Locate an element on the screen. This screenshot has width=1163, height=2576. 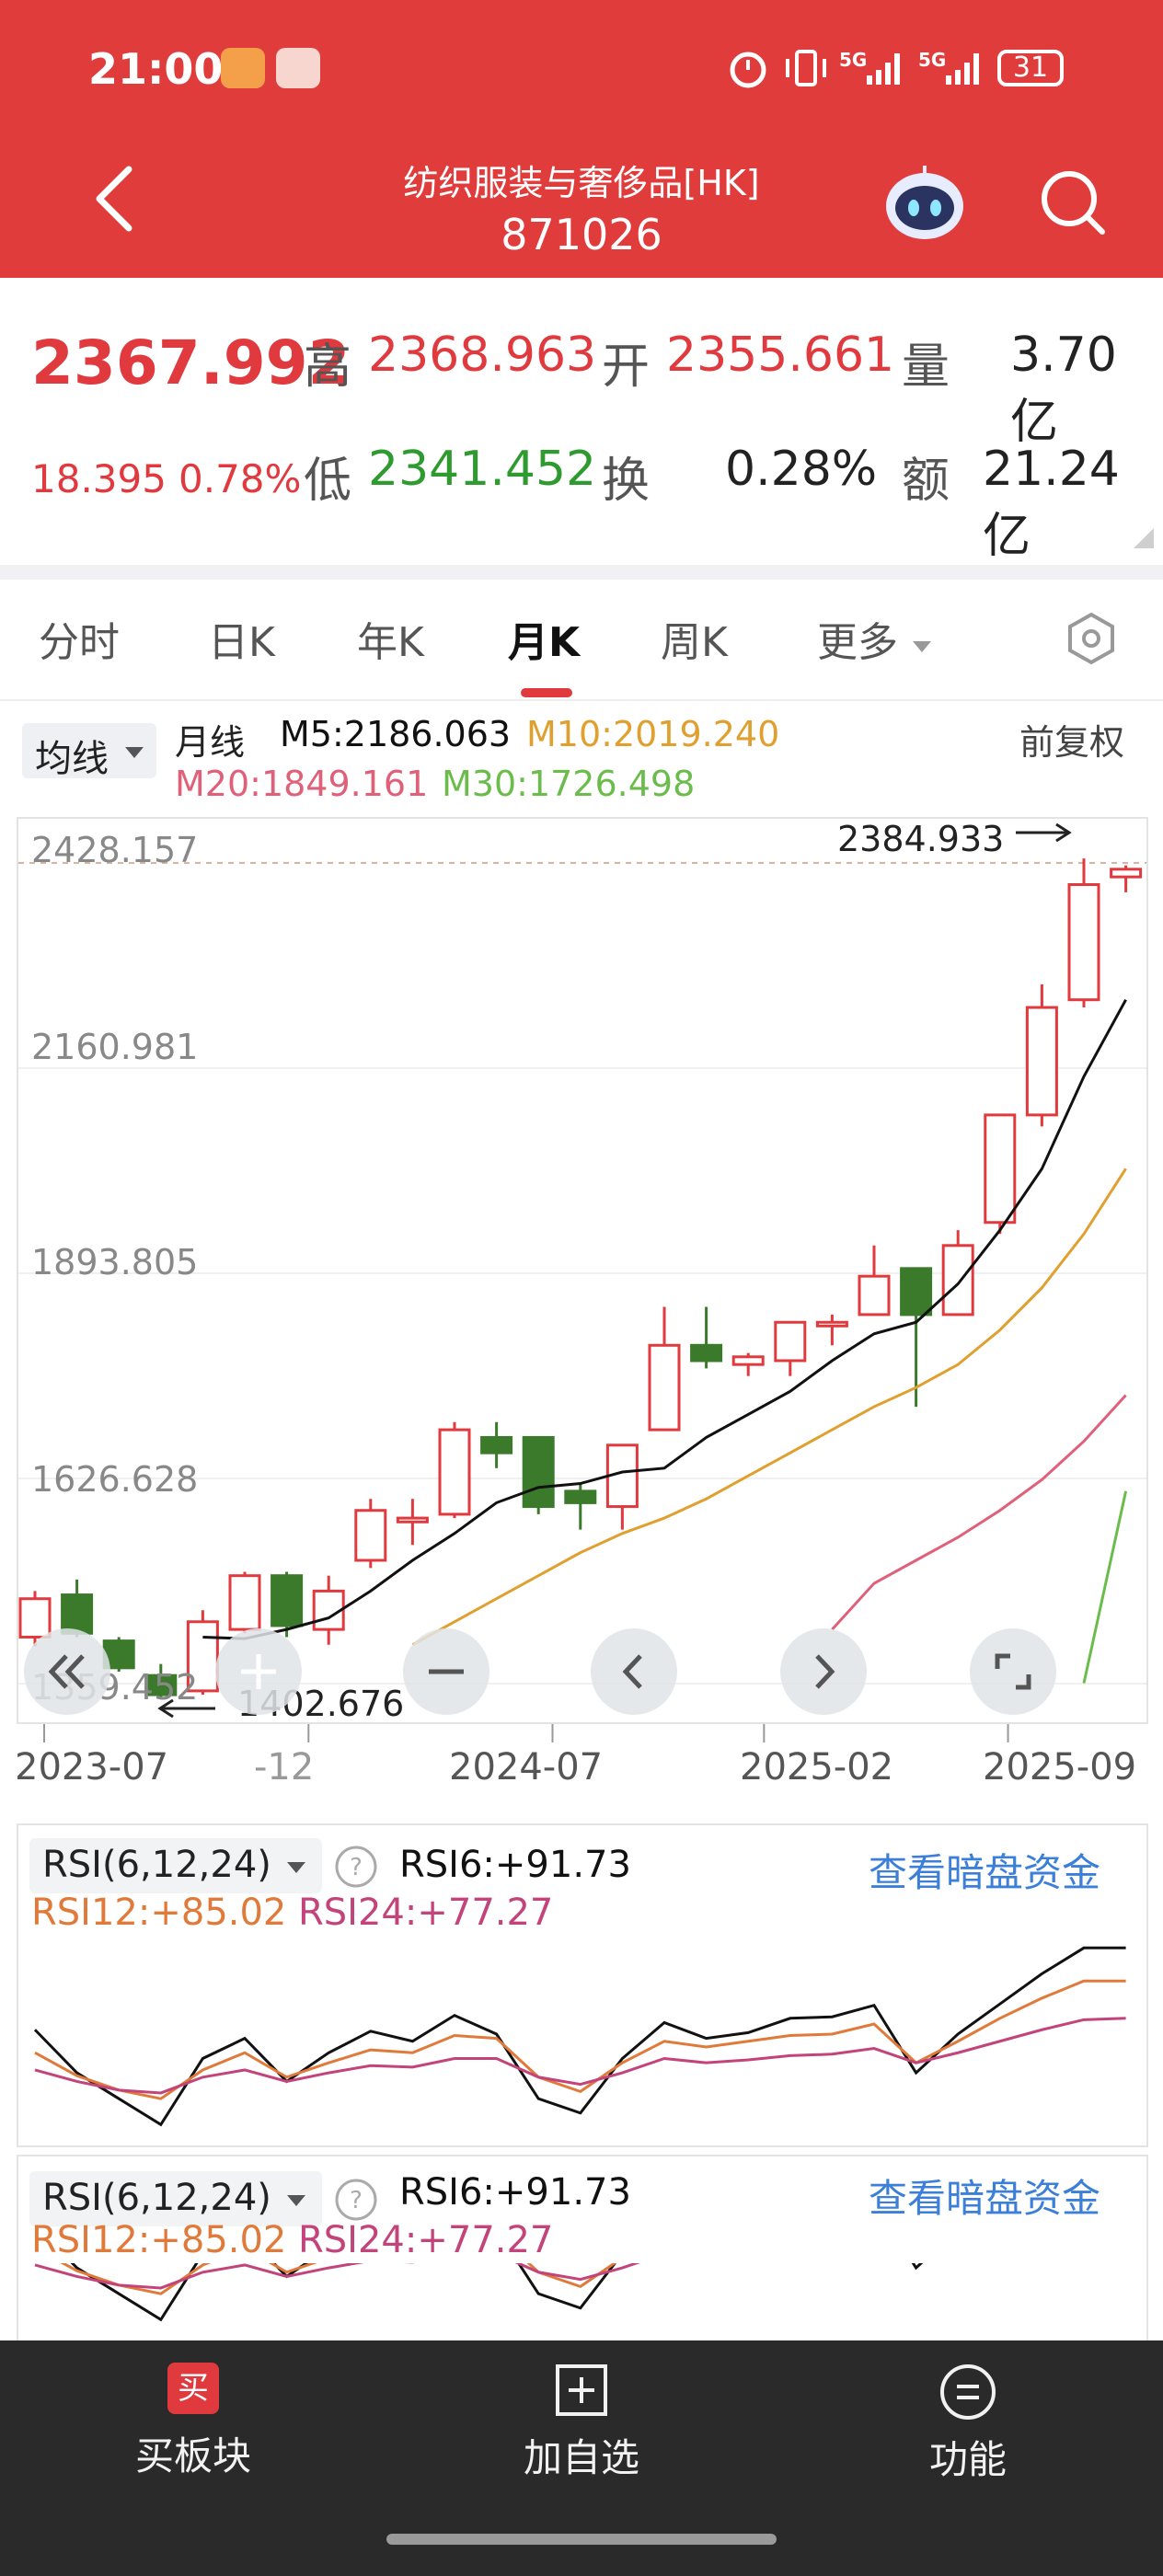
right-arrow-icon is located at coordinates (1044, 832).